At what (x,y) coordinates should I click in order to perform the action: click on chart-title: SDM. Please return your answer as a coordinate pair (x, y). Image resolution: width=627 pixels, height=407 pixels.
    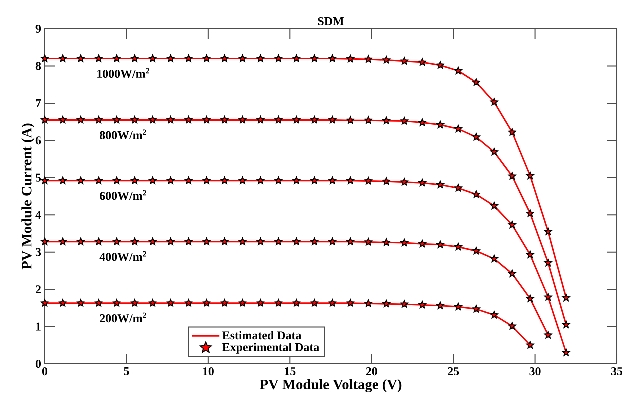
    Looking at the image, I should click on (331, 21).